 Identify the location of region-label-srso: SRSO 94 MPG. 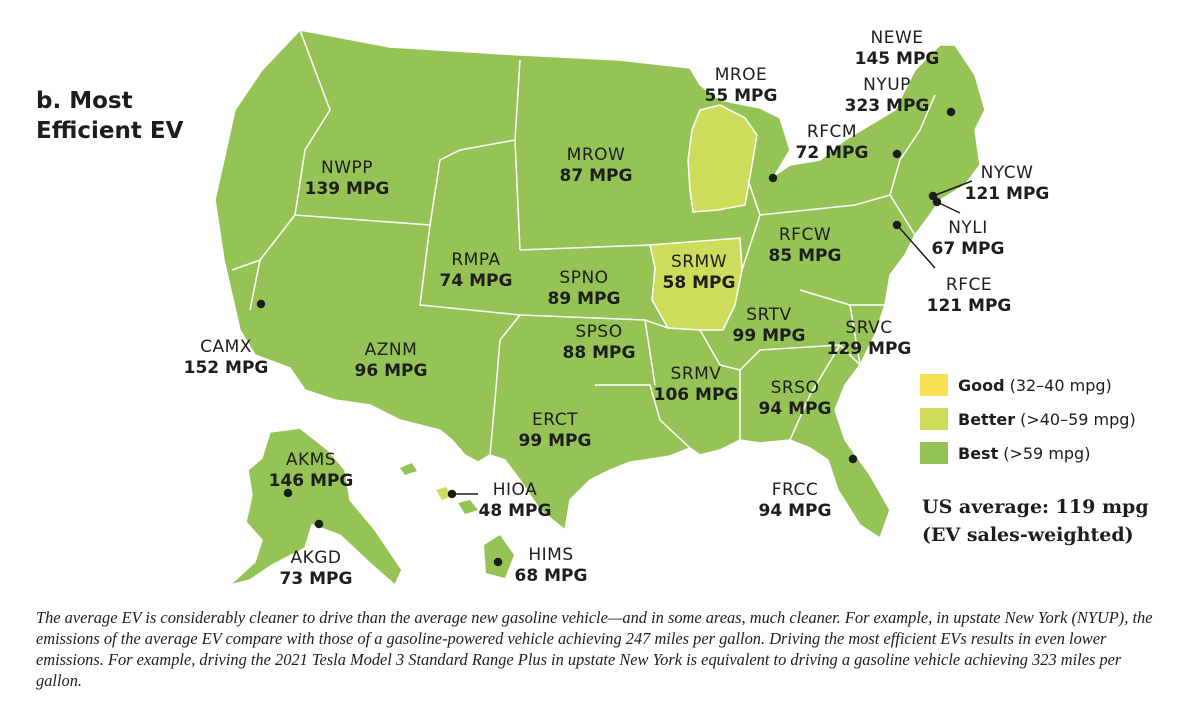
(795, 399).